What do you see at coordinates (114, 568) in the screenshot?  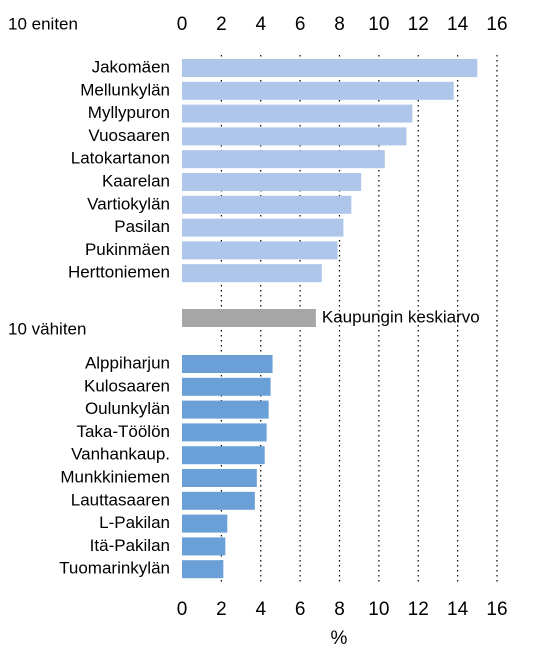 I see `category-label: Tuomarinkylän` at bounding box center [114, 568].